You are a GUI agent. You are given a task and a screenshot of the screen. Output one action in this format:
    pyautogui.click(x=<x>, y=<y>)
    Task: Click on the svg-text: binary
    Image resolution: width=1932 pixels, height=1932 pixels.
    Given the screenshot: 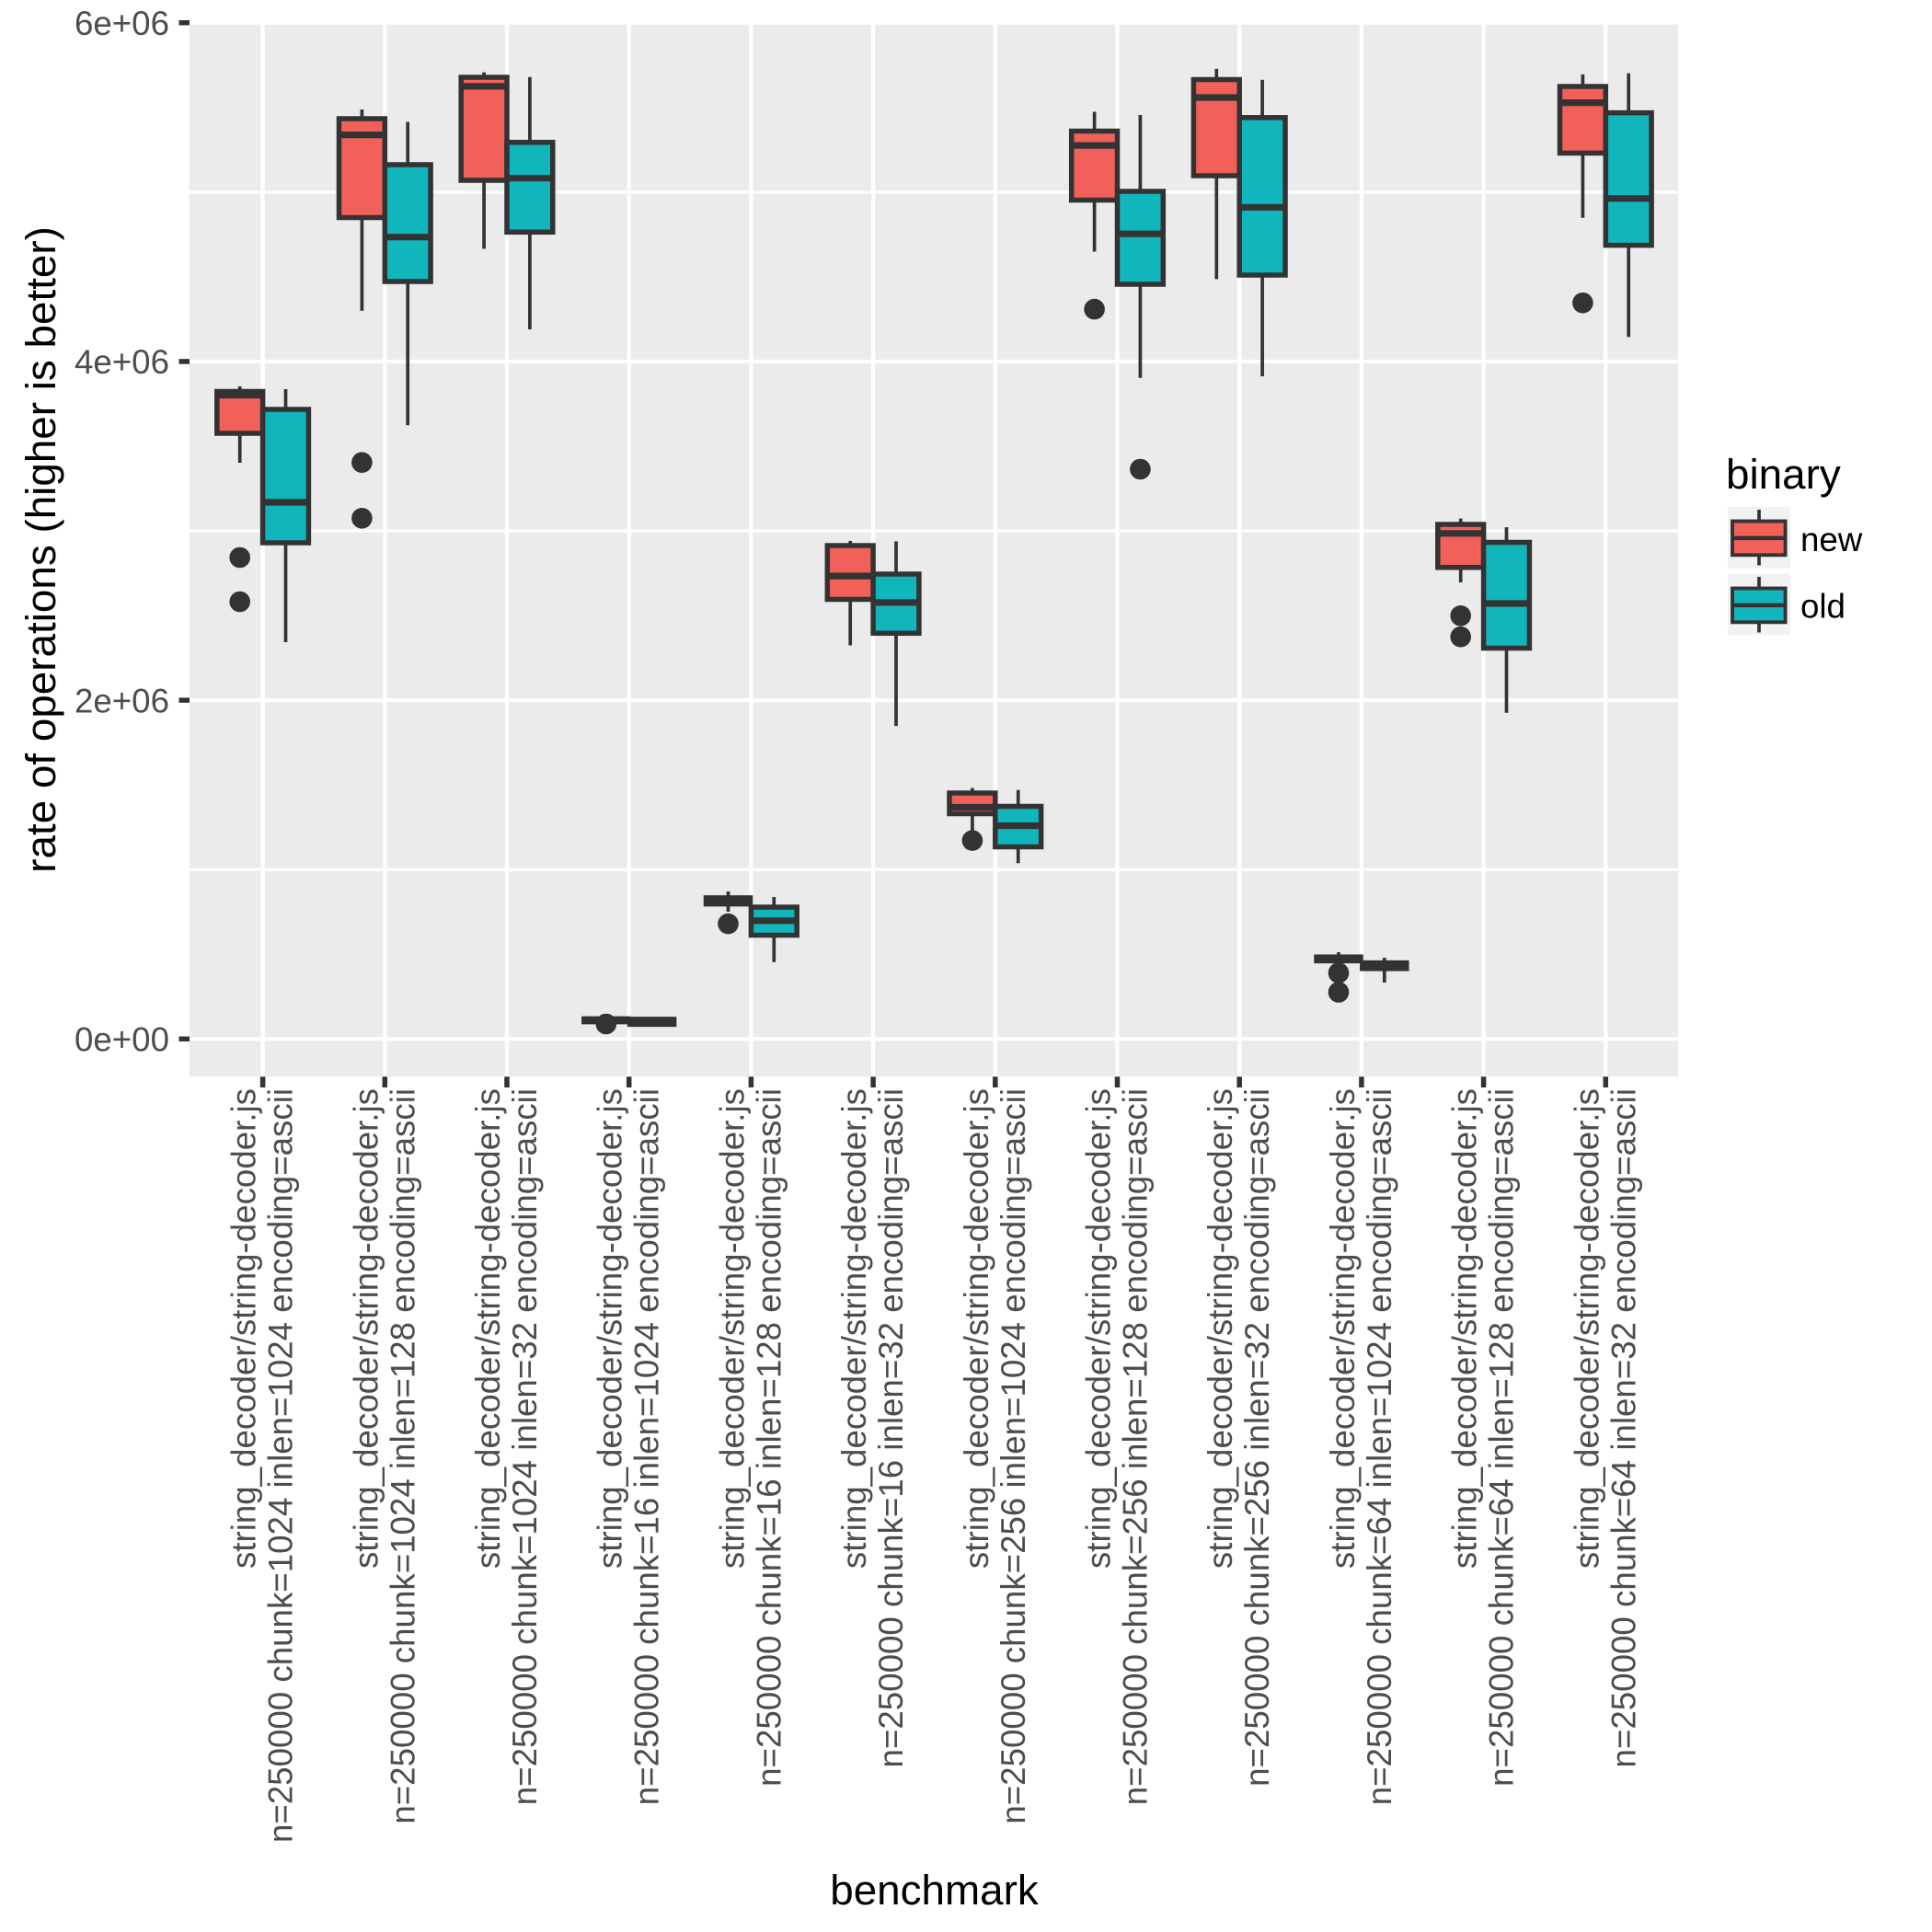 What is the action you would take?
    pyautogui.click(x=1783, y=474)
    